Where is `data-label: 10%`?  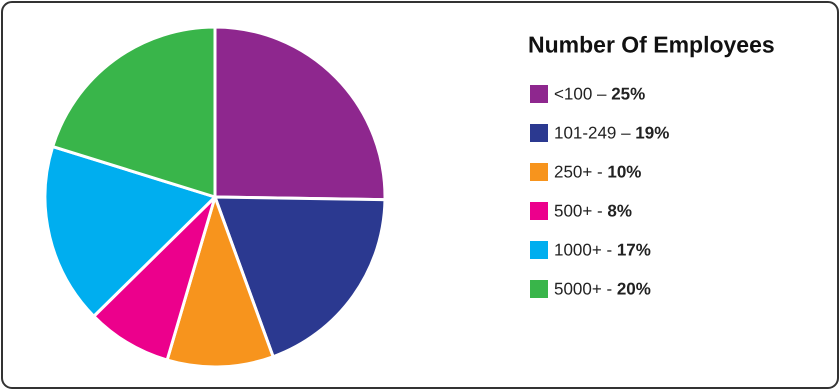 data-label: 10% is located at coordinates (624, 172).